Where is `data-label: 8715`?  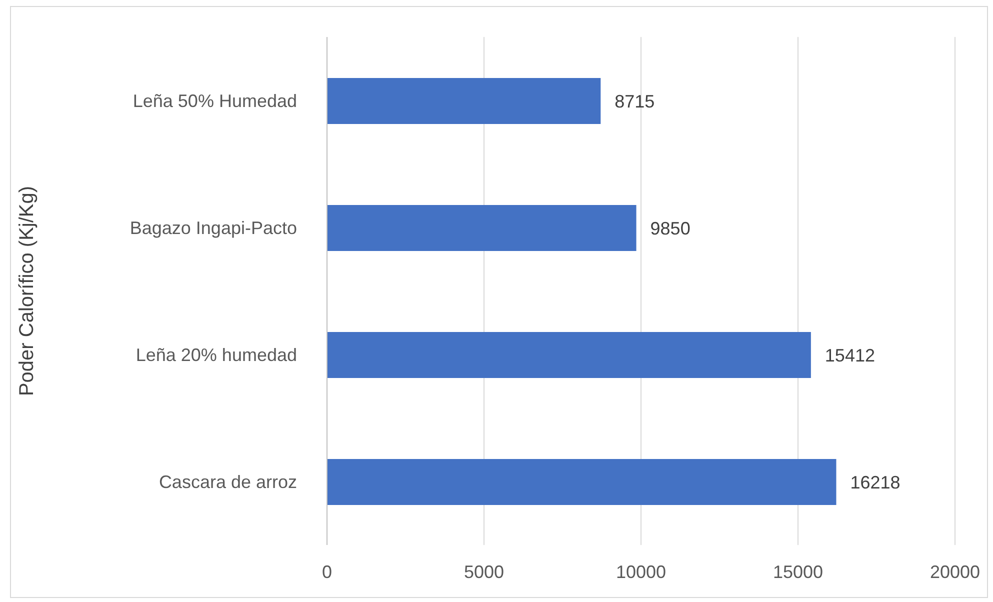 data-label: 8715 is located at coordinates (634, 101).